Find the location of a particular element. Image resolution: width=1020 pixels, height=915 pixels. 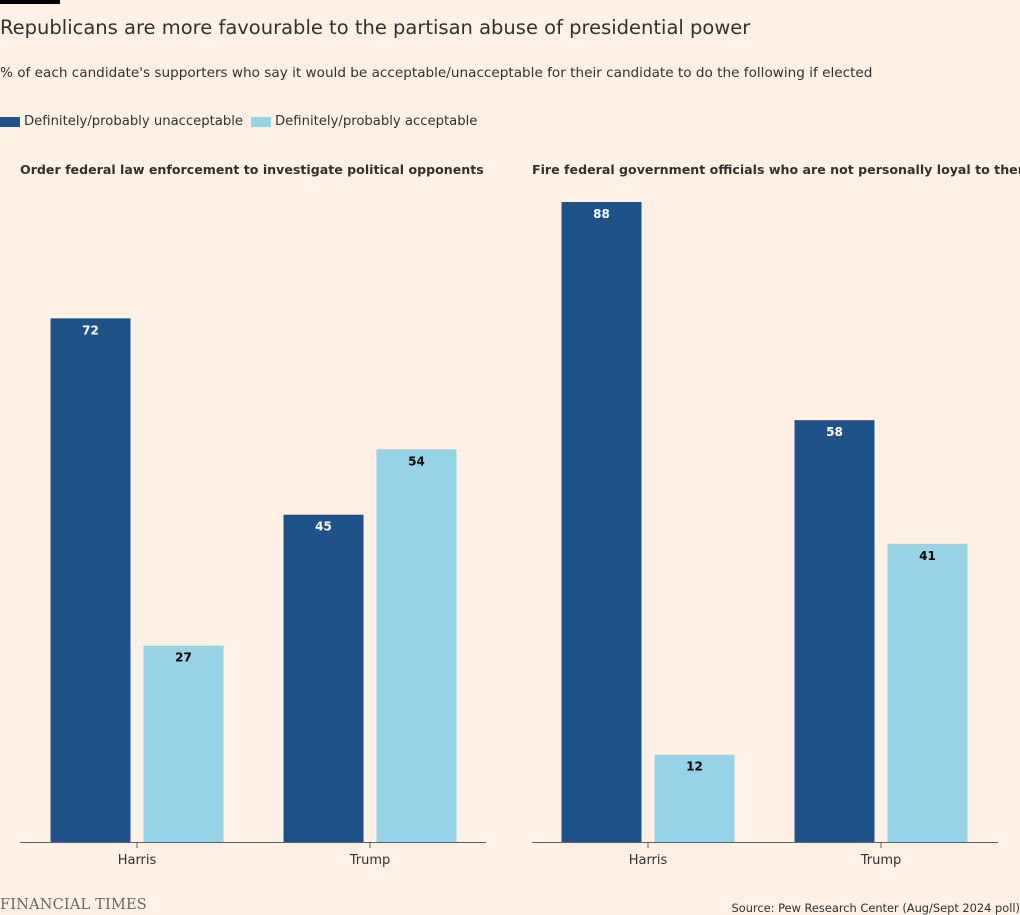

legend-item-unacceptable: Definitely/probably unacceptable is located at coordinates (121, 121).